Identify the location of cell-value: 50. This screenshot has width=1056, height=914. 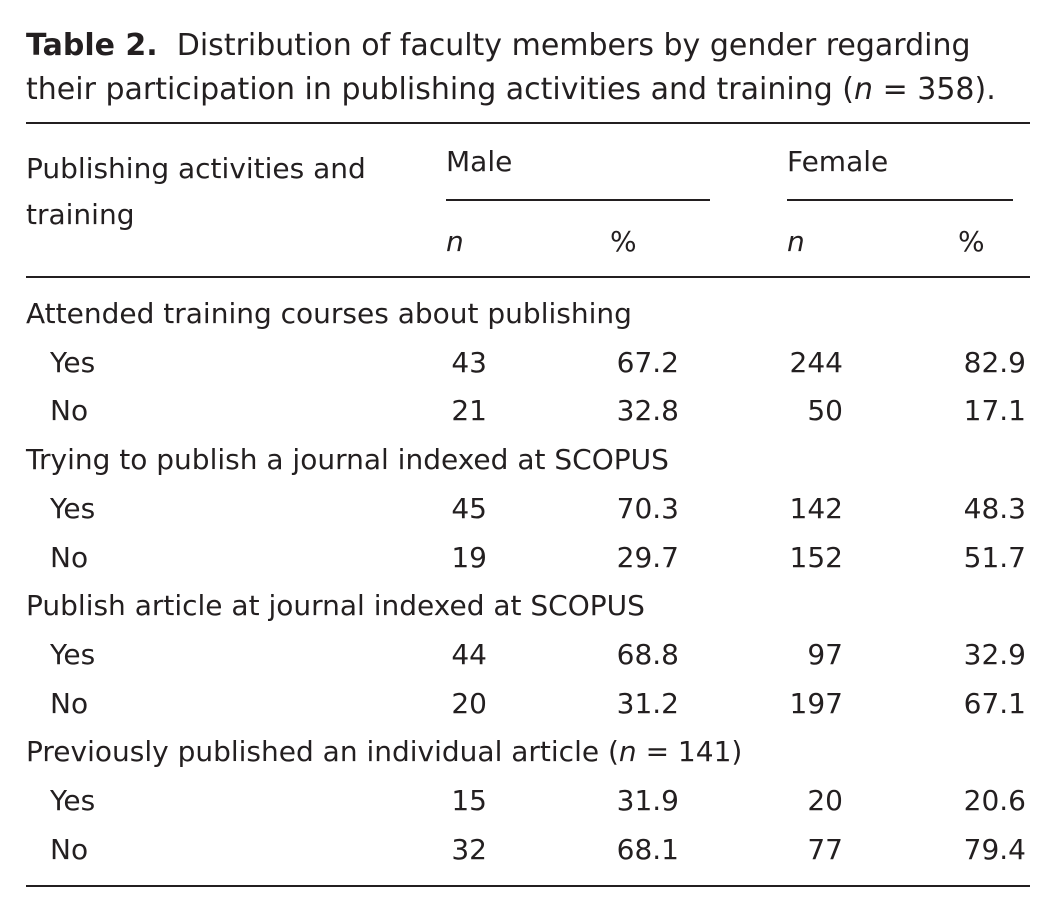
(825, 411).